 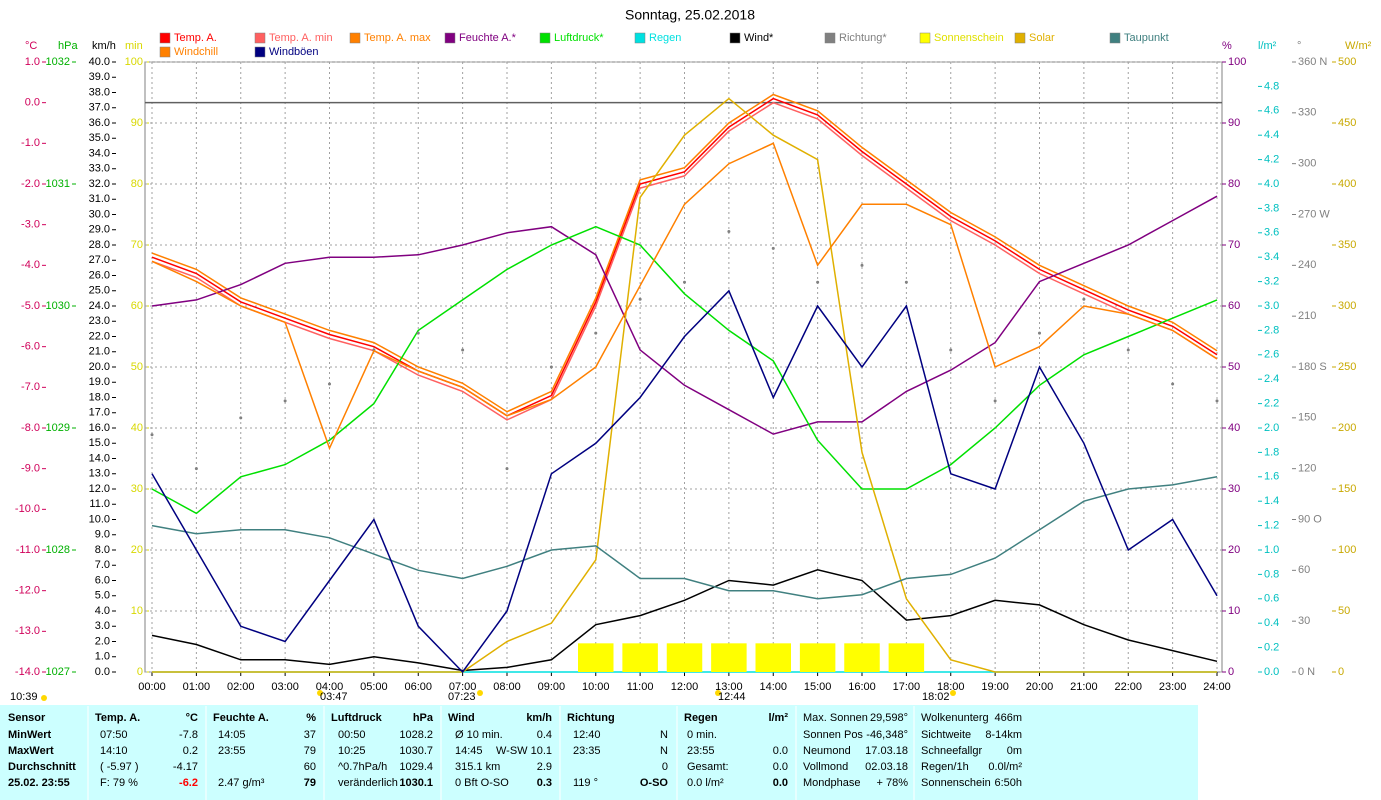 What do you see at coordinates (416, 783) in the screenshot?
I see `cell-value: 1030.1` at bounding box center [416, 783].